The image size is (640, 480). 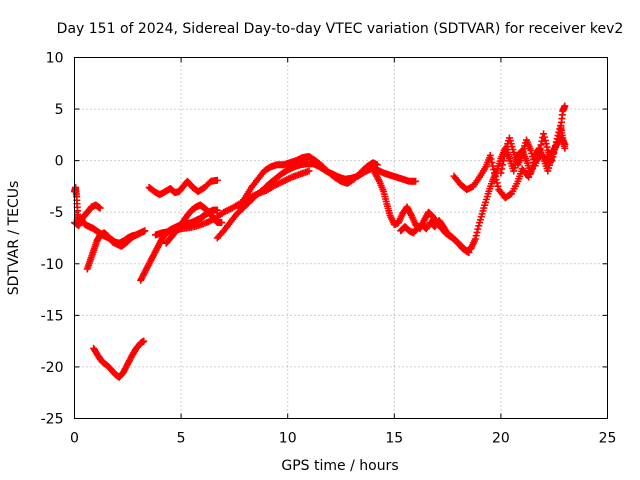 I want to click on y-tick-label: 5, so click(x=59, y=110).